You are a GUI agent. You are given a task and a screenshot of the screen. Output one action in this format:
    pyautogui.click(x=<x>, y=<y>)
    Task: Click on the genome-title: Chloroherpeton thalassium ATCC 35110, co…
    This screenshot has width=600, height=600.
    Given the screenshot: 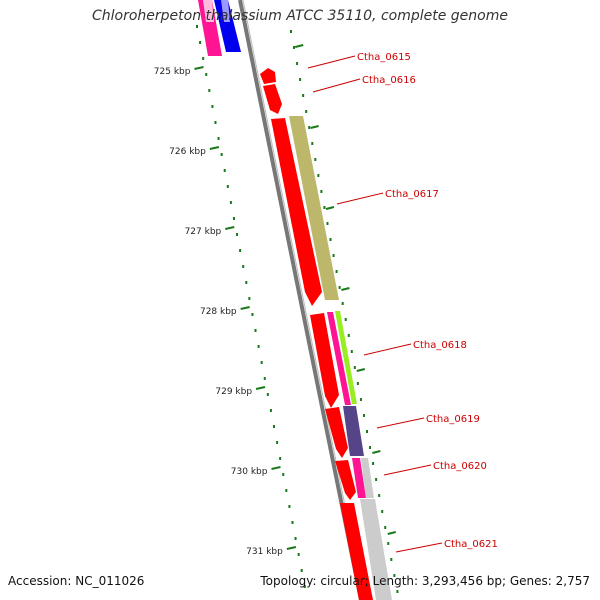 What is the action you would take?
    pyautogui.click(x=300, y=16)
    